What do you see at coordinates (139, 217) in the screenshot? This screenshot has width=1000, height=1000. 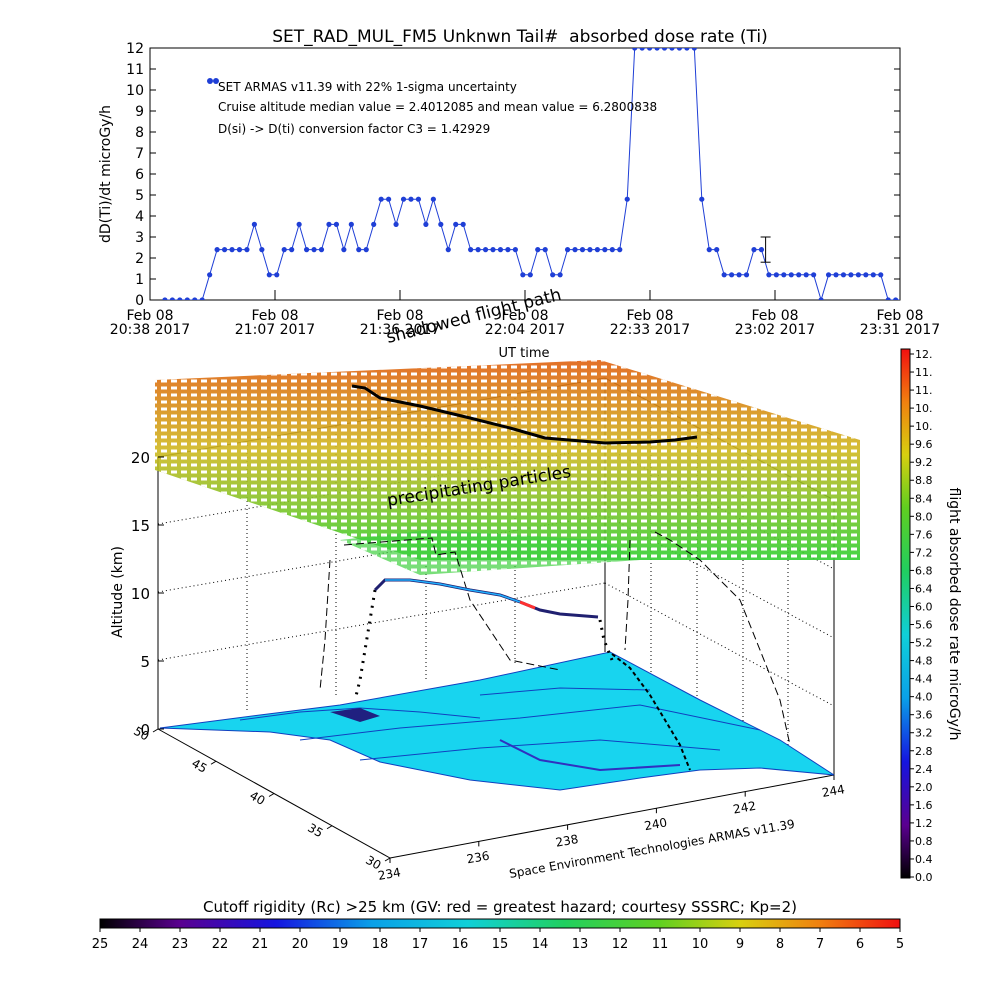 I see `y-tick-label: 4` at bounding box center [139, 217].